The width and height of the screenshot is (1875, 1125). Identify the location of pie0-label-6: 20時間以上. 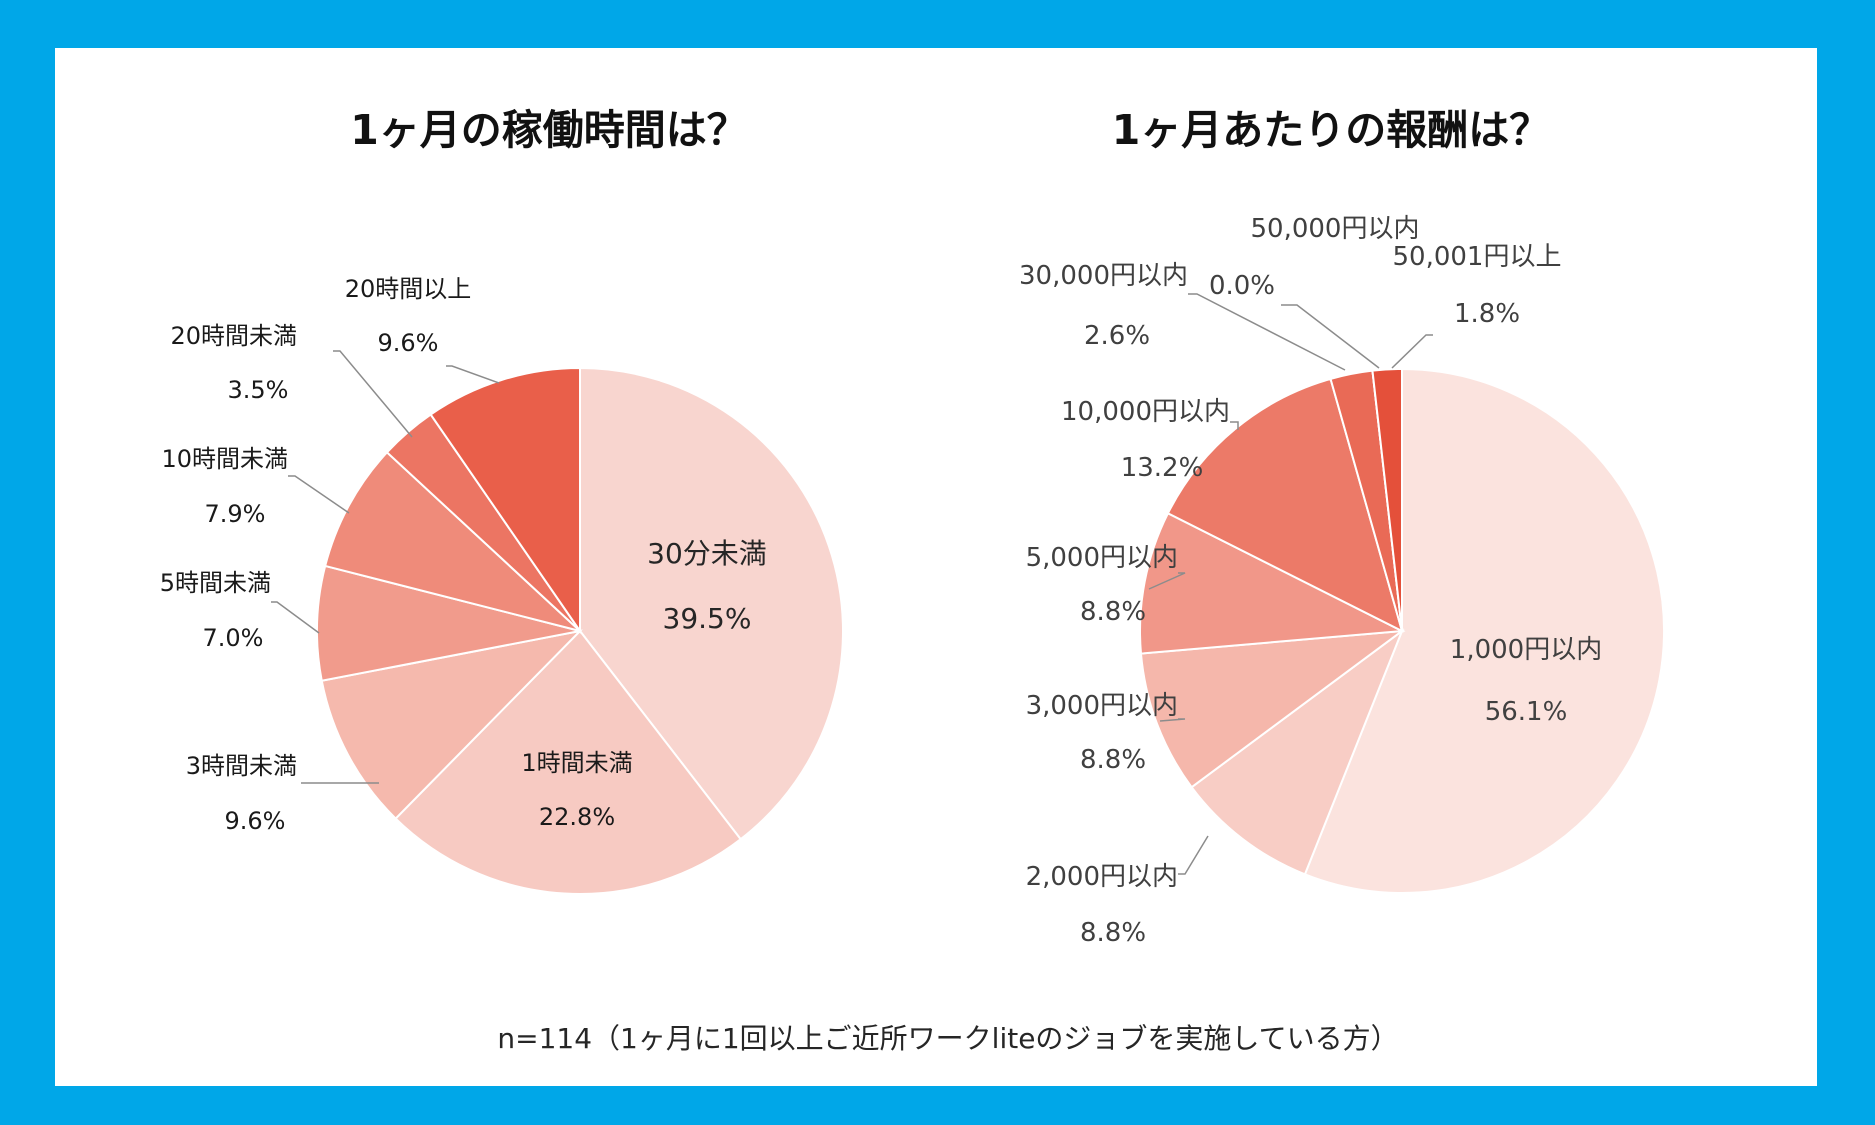
(408, 289).